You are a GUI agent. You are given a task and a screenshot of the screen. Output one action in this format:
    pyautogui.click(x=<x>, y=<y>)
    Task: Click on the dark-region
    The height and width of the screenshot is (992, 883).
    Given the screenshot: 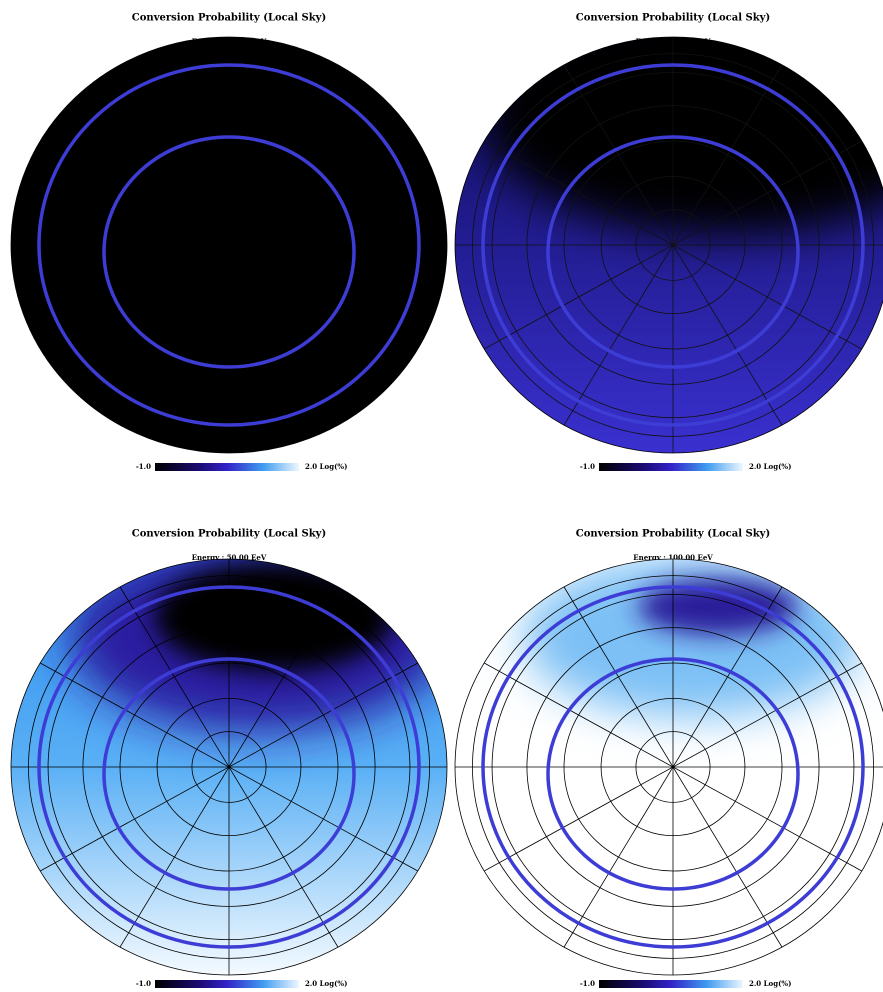 What is the action you would take?
    pyautogui.click(x=274, y=617)
    